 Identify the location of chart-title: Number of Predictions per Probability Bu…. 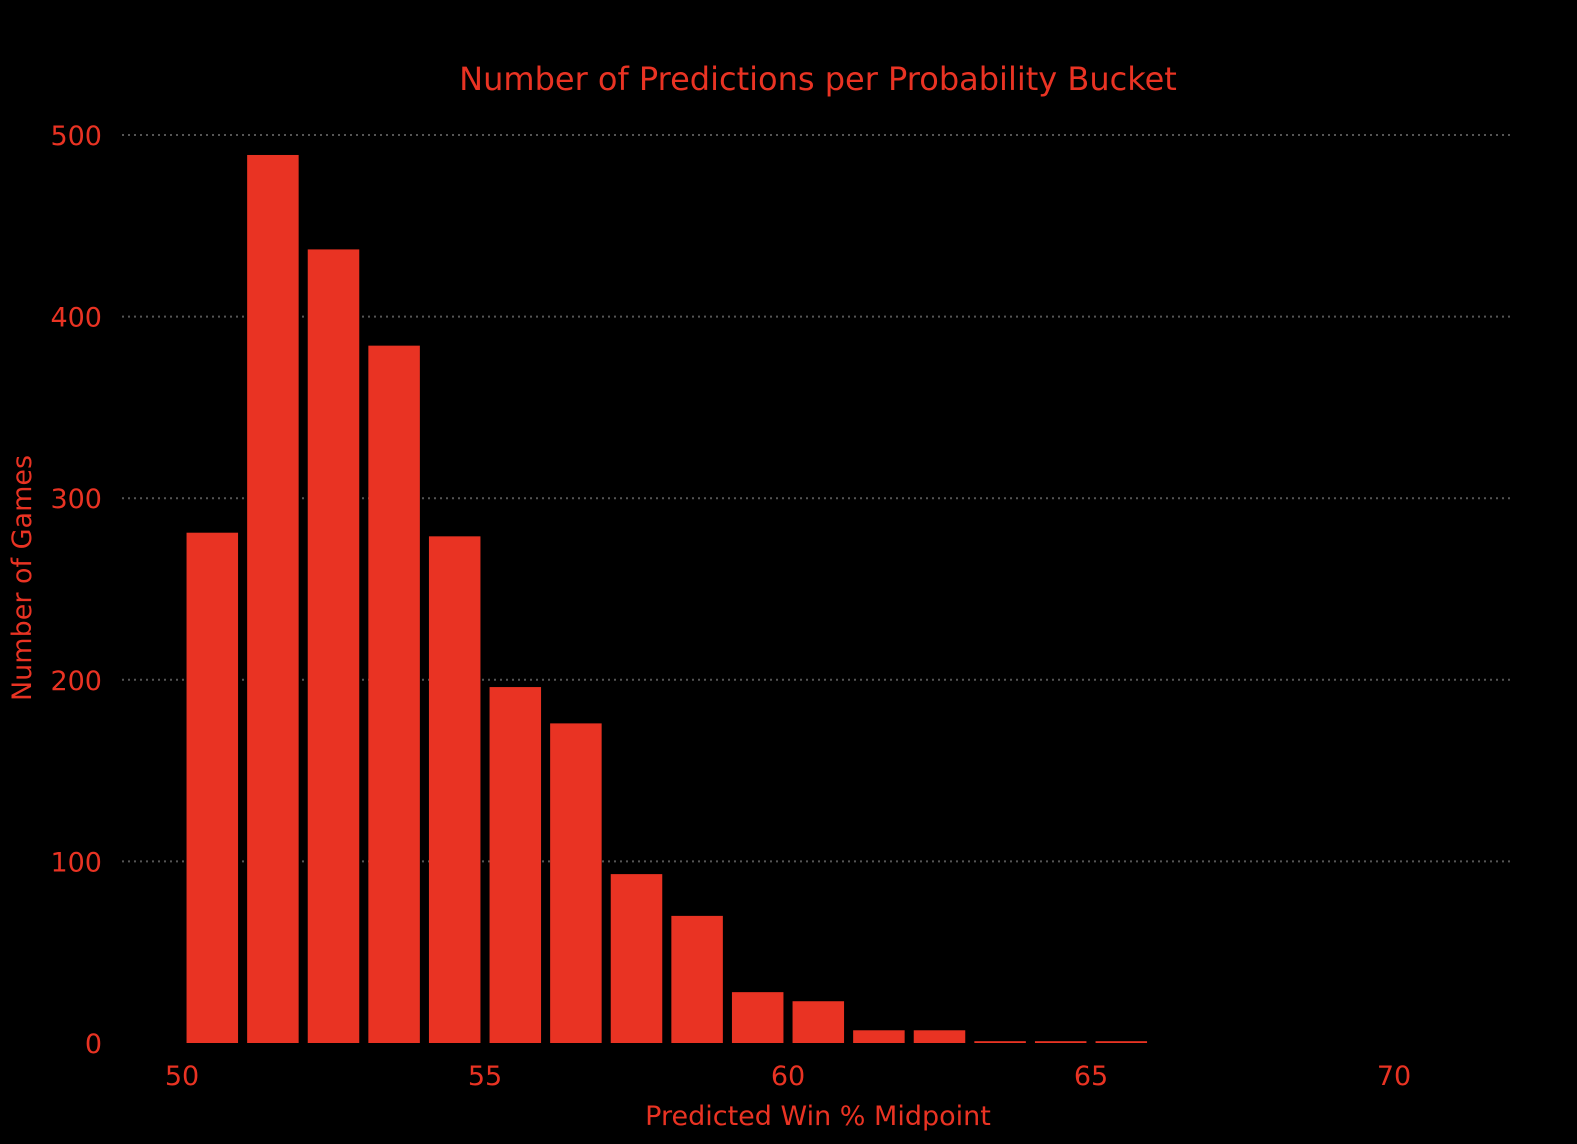
(818, 79).